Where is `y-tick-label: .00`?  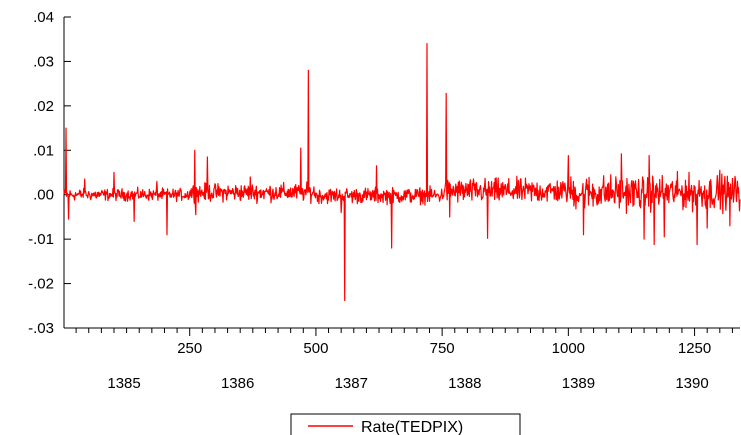
y-tick-label: .00 is located at coordinates (43, 195).